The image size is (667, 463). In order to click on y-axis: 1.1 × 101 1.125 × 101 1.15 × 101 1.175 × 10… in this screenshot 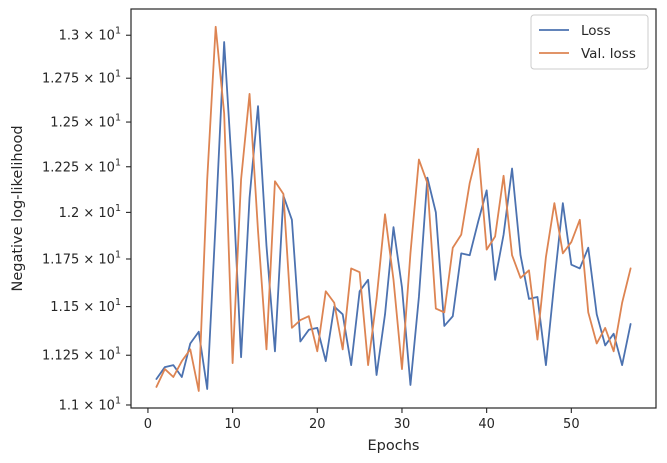, I will do `click(86, 219)`.